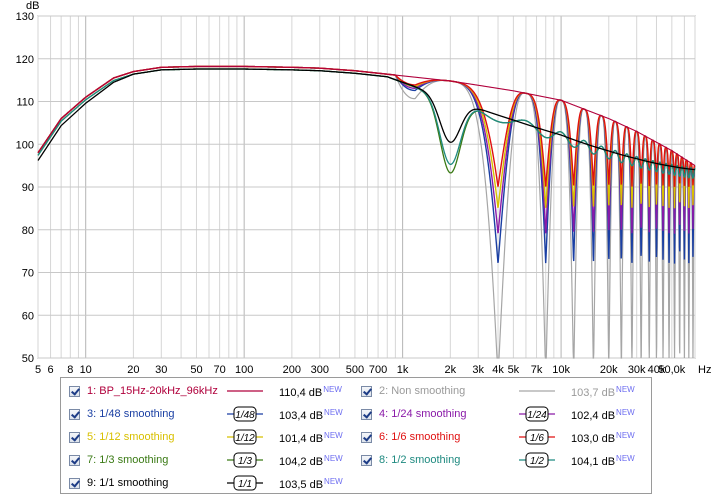 The width and height of the screenshot is (714, 497). Describe the element at coordinates (219, 369) in the screenshot. I see `x-tick-label: 70` at that location.